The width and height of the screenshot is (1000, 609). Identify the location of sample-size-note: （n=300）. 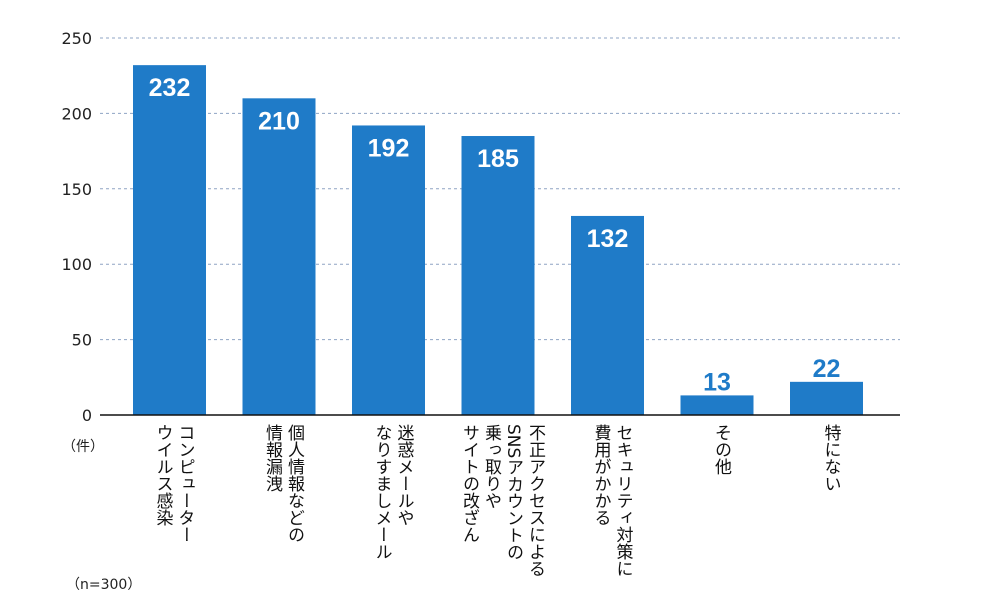
(104, 585).